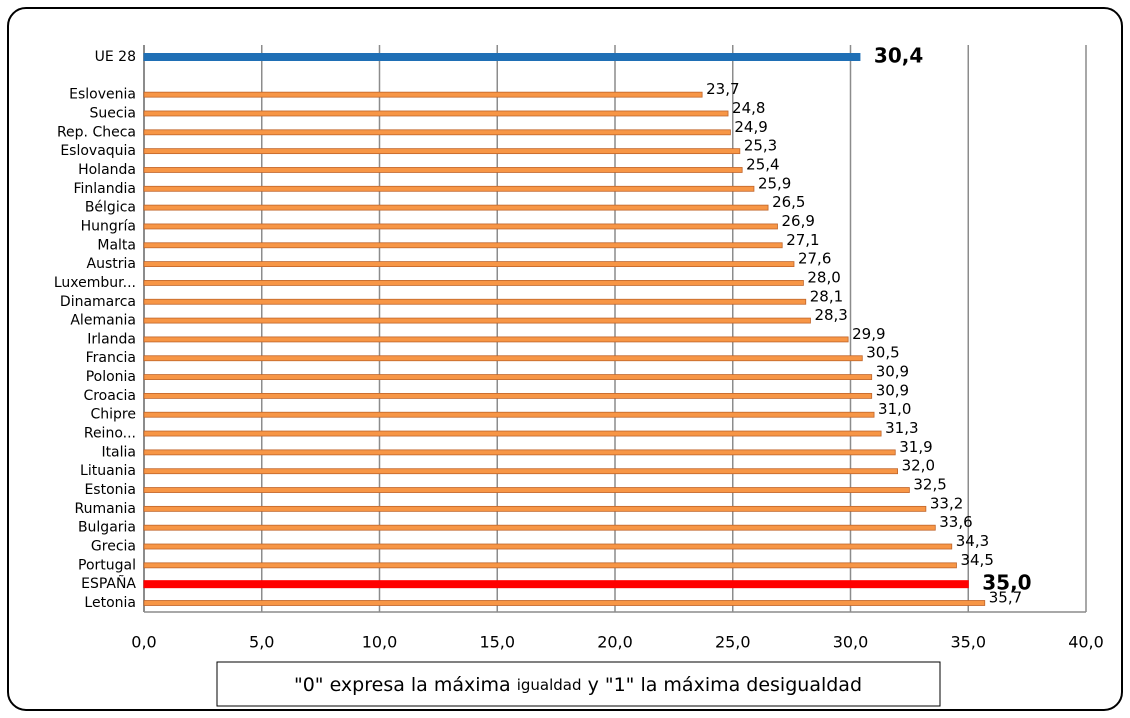  I want to click on y-tick-label: Francia, so click(111, 358).